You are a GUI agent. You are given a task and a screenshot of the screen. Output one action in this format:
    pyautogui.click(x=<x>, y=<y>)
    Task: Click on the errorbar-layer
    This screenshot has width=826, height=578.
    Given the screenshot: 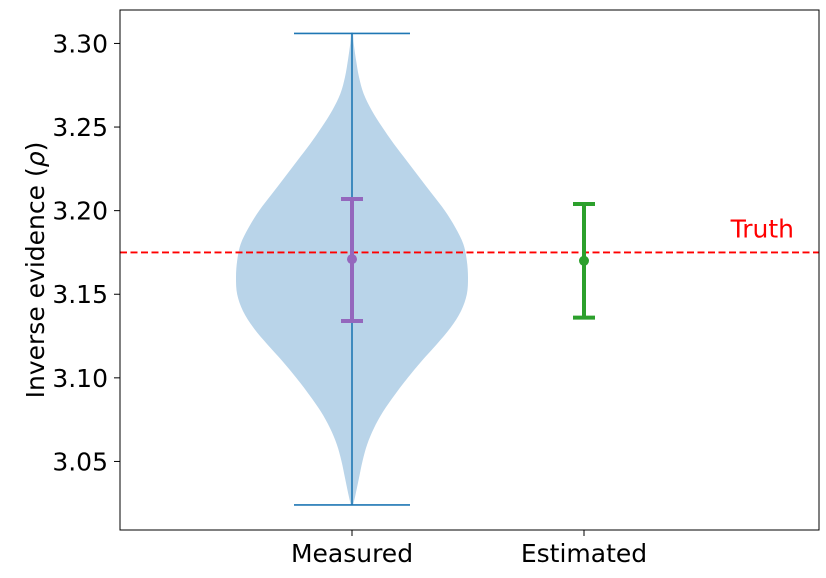 What is the action you would take?
    pyautogui.click(x=468, y=259)
    